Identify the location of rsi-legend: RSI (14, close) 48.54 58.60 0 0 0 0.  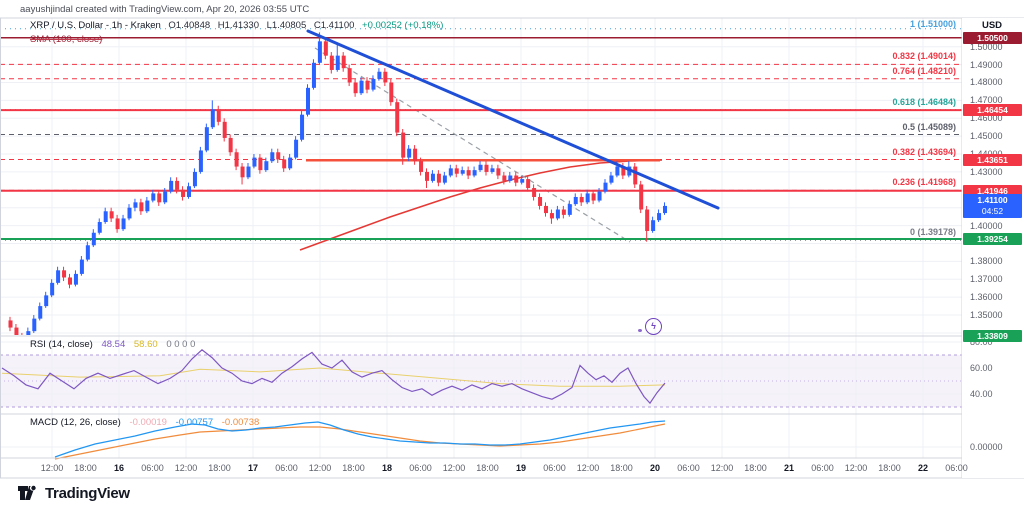
(115, 344).